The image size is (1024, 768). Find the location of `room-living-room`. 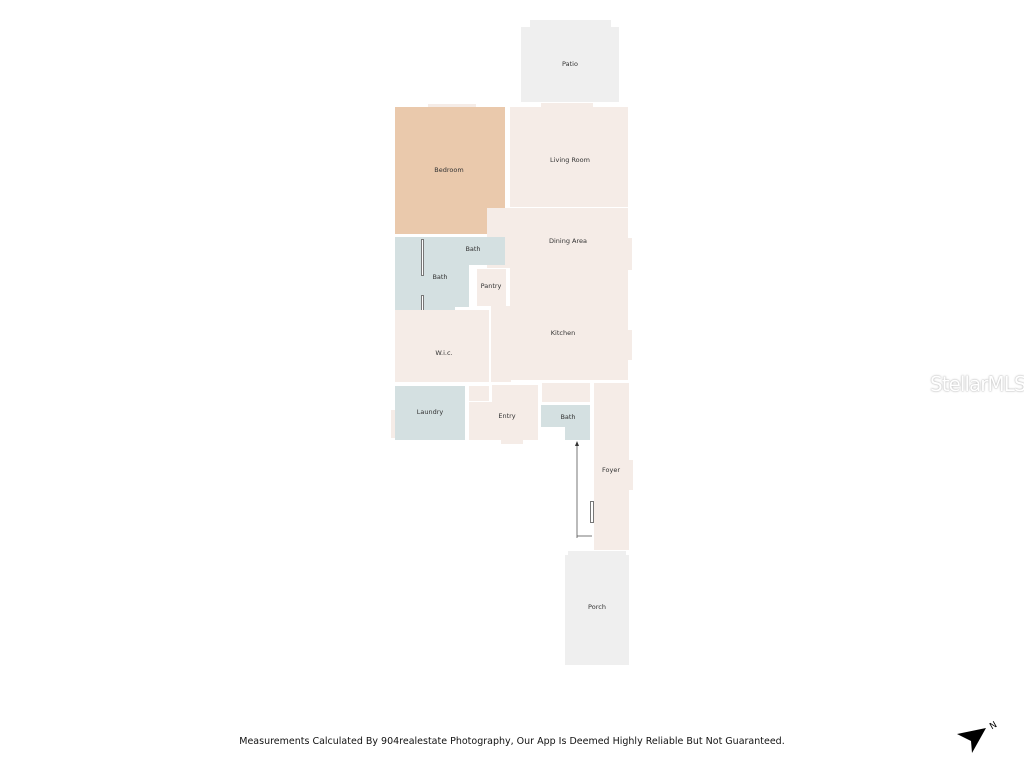

room-living-room is located at coordinates (569, 157).